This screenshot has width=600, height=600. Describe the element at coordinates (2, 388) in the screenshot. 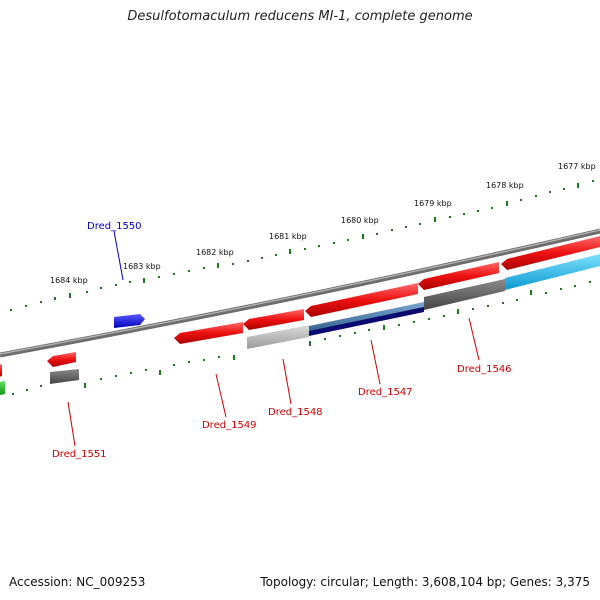

I see `gene-left-green` at that location.